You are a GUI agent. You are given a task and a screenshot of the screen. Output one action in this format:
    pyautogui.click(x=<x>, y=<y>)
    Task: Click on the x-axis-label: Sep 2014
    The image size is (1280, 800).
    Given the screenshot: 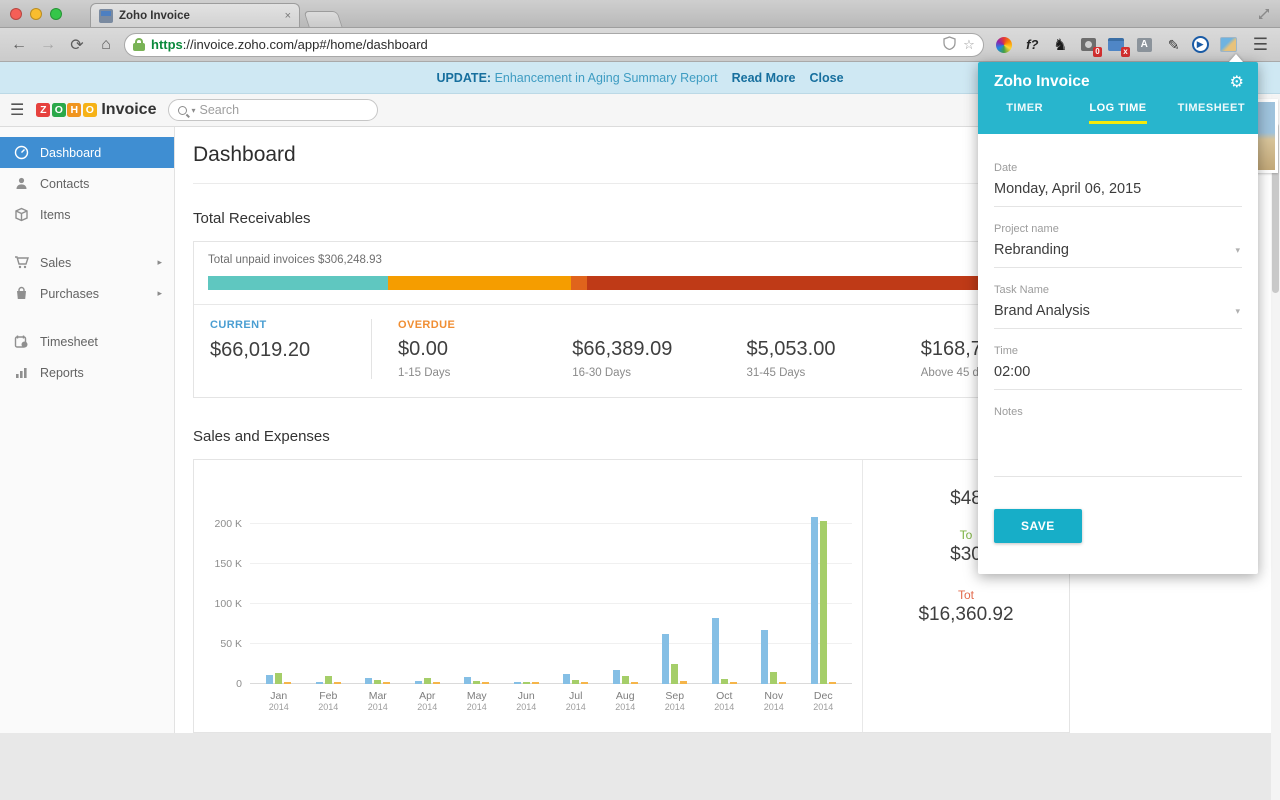 What is the action you would take?
    pyautogui.click(x=674, y=701)
    